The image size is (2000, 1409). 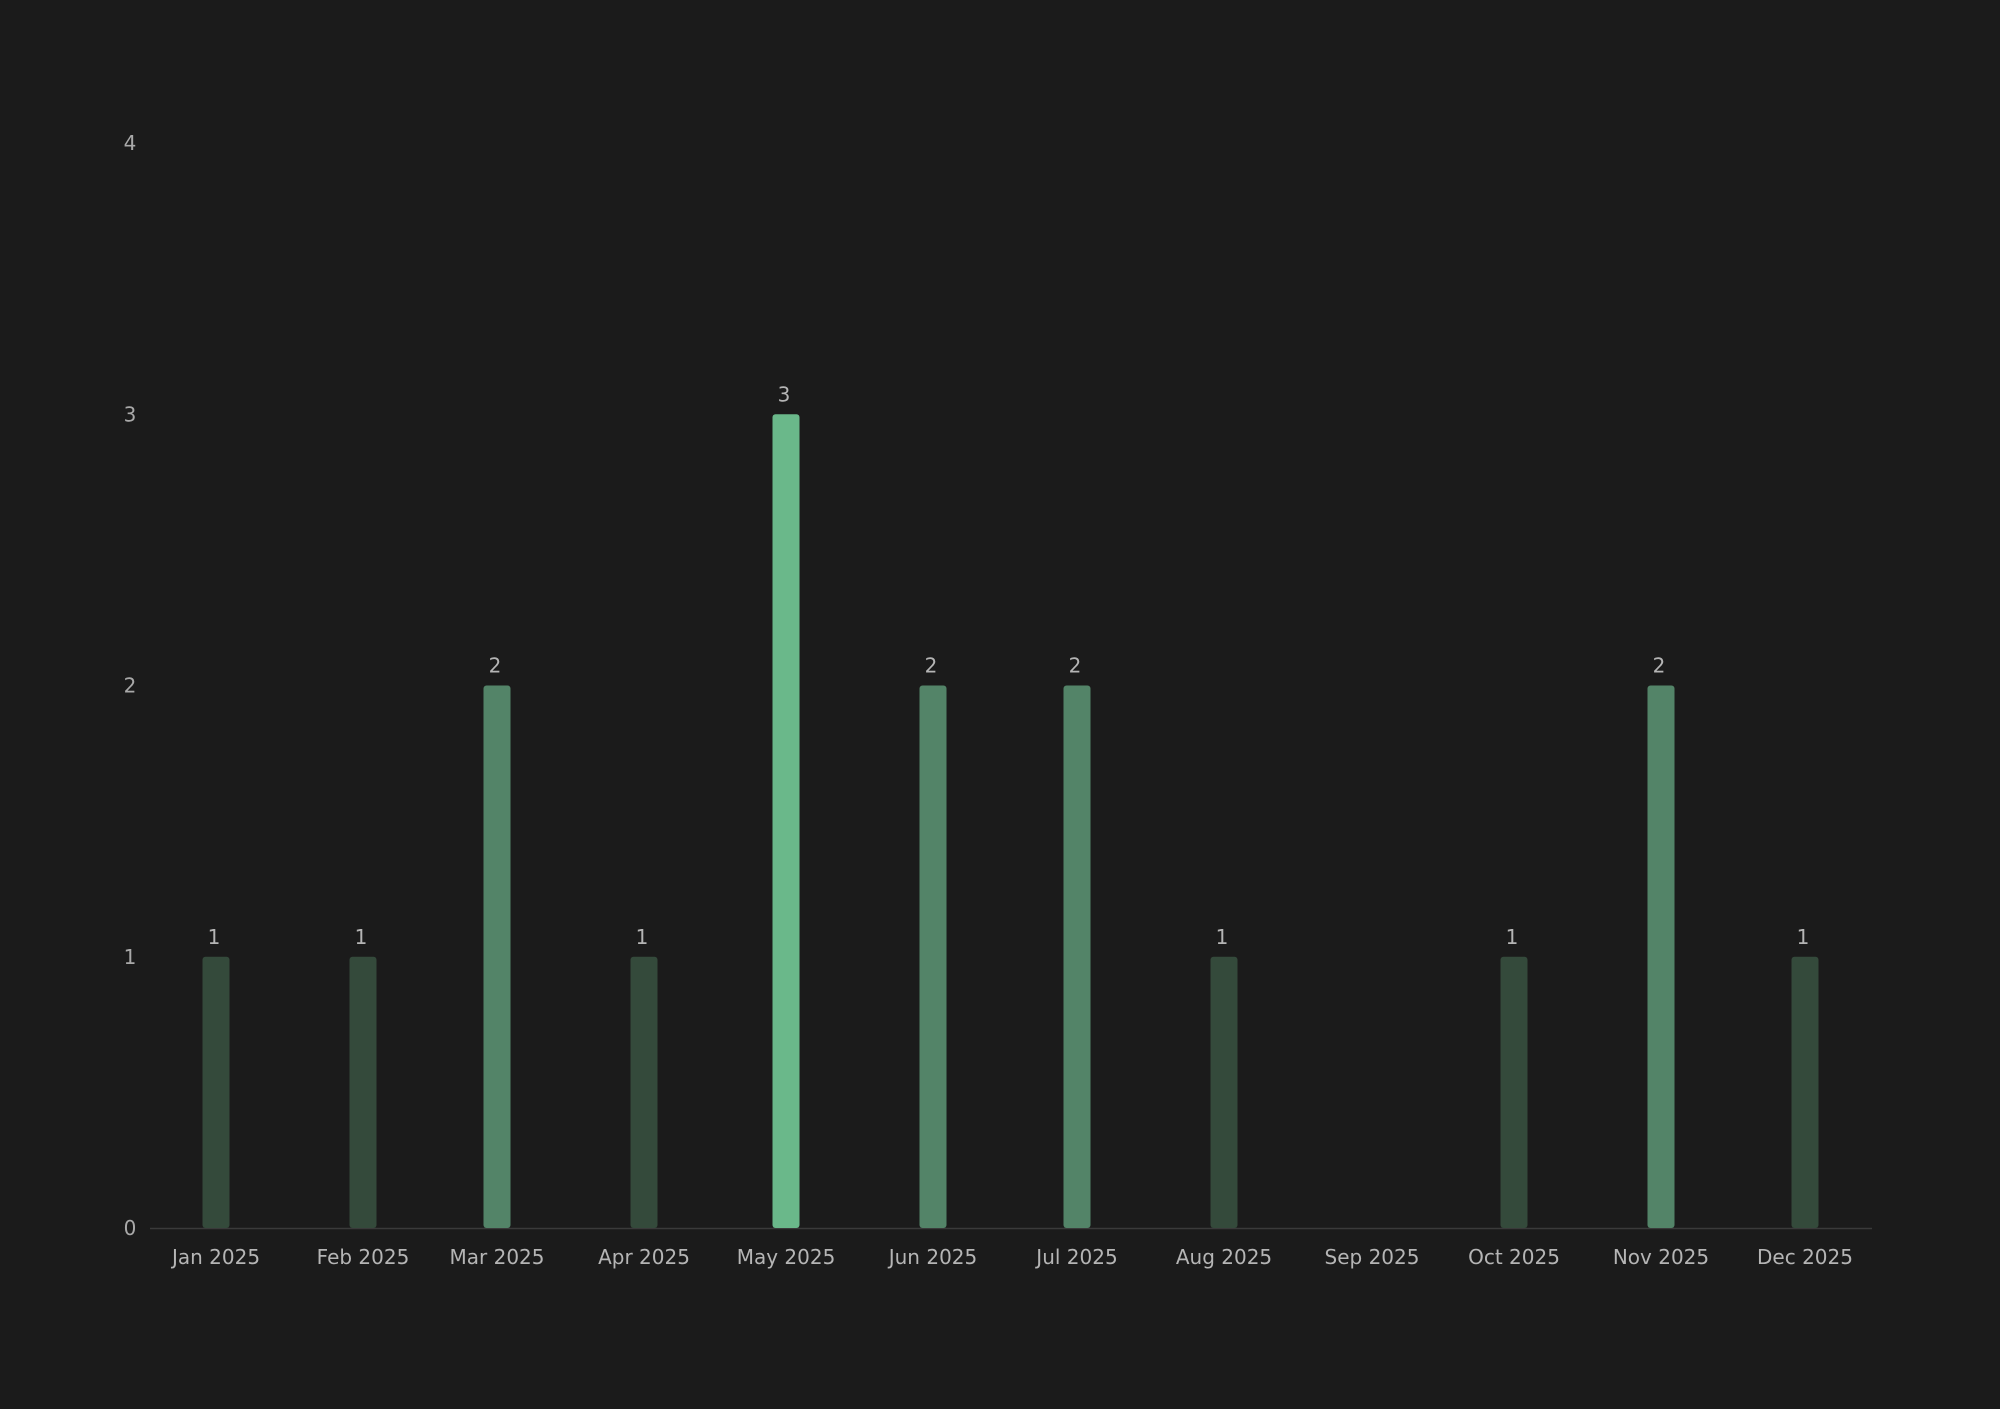 I want to click on x-tick-label: Jul 2025, so click(x=1075, y=1257).